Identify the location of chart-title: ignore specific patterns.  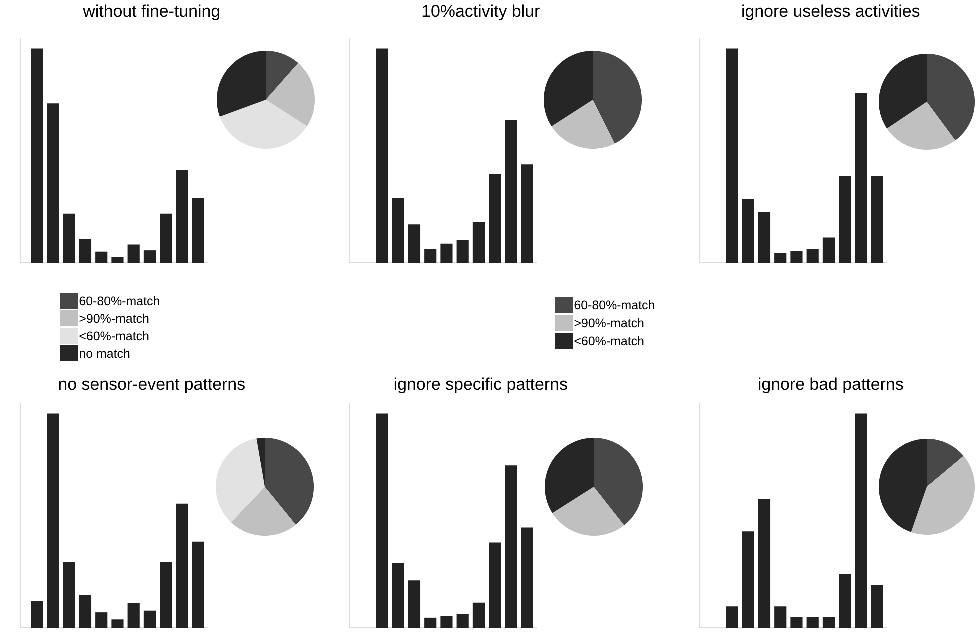
(481, 386).